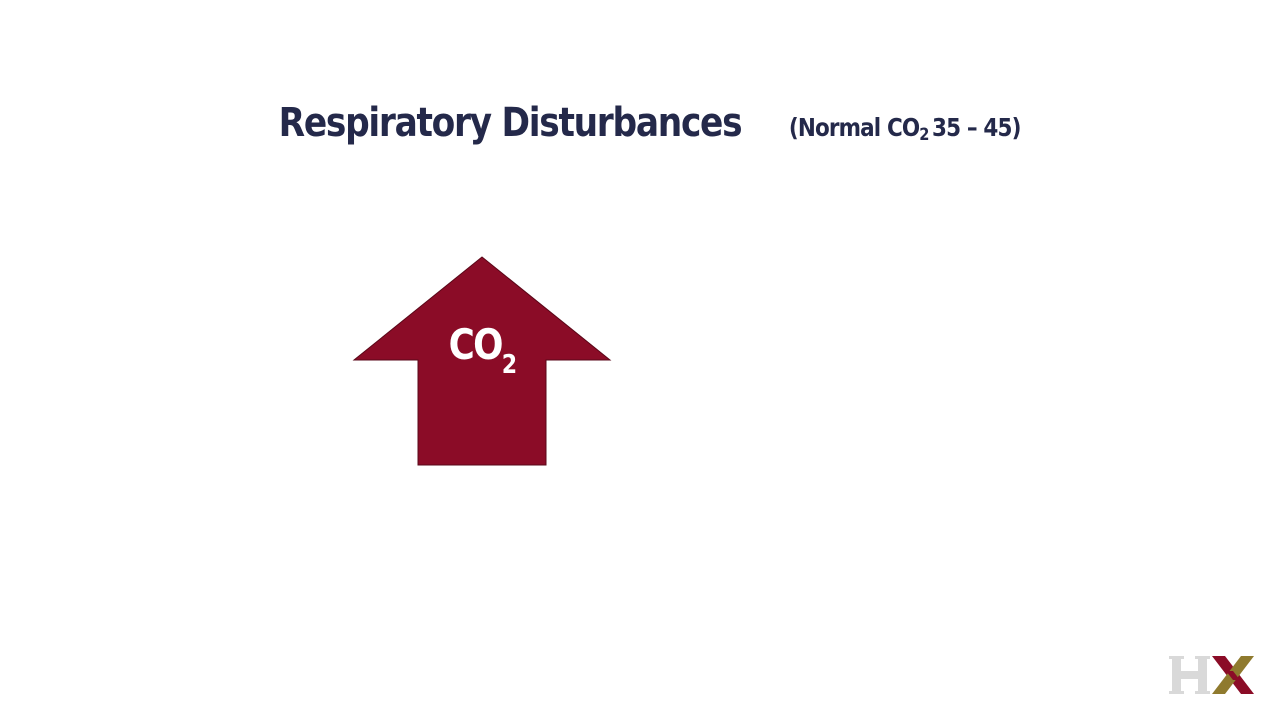 The width and height of the screenshot is (1280, 720). What do you see at coordinates (510, 123) in the screenshot?
I see `title-main: Respiratory Disturbances` at bounding box center [510, 123].